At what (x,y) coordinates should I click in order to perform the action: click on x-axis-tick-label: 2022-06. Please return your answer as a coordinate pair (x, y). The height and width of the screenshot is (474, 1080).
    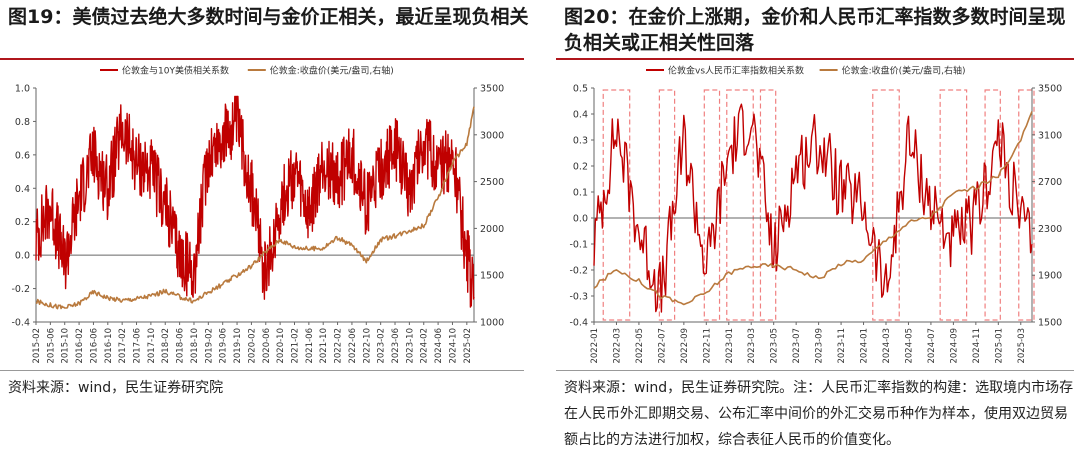
    Looking at the image, I should click on (353, 346).